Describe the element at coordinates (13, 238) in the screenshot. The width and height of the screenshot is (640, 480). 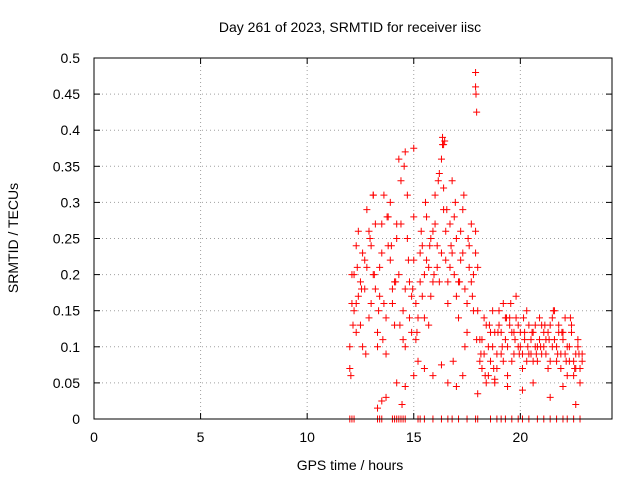
I see `y-axis-title: SRMTID / TECUs` at that location.